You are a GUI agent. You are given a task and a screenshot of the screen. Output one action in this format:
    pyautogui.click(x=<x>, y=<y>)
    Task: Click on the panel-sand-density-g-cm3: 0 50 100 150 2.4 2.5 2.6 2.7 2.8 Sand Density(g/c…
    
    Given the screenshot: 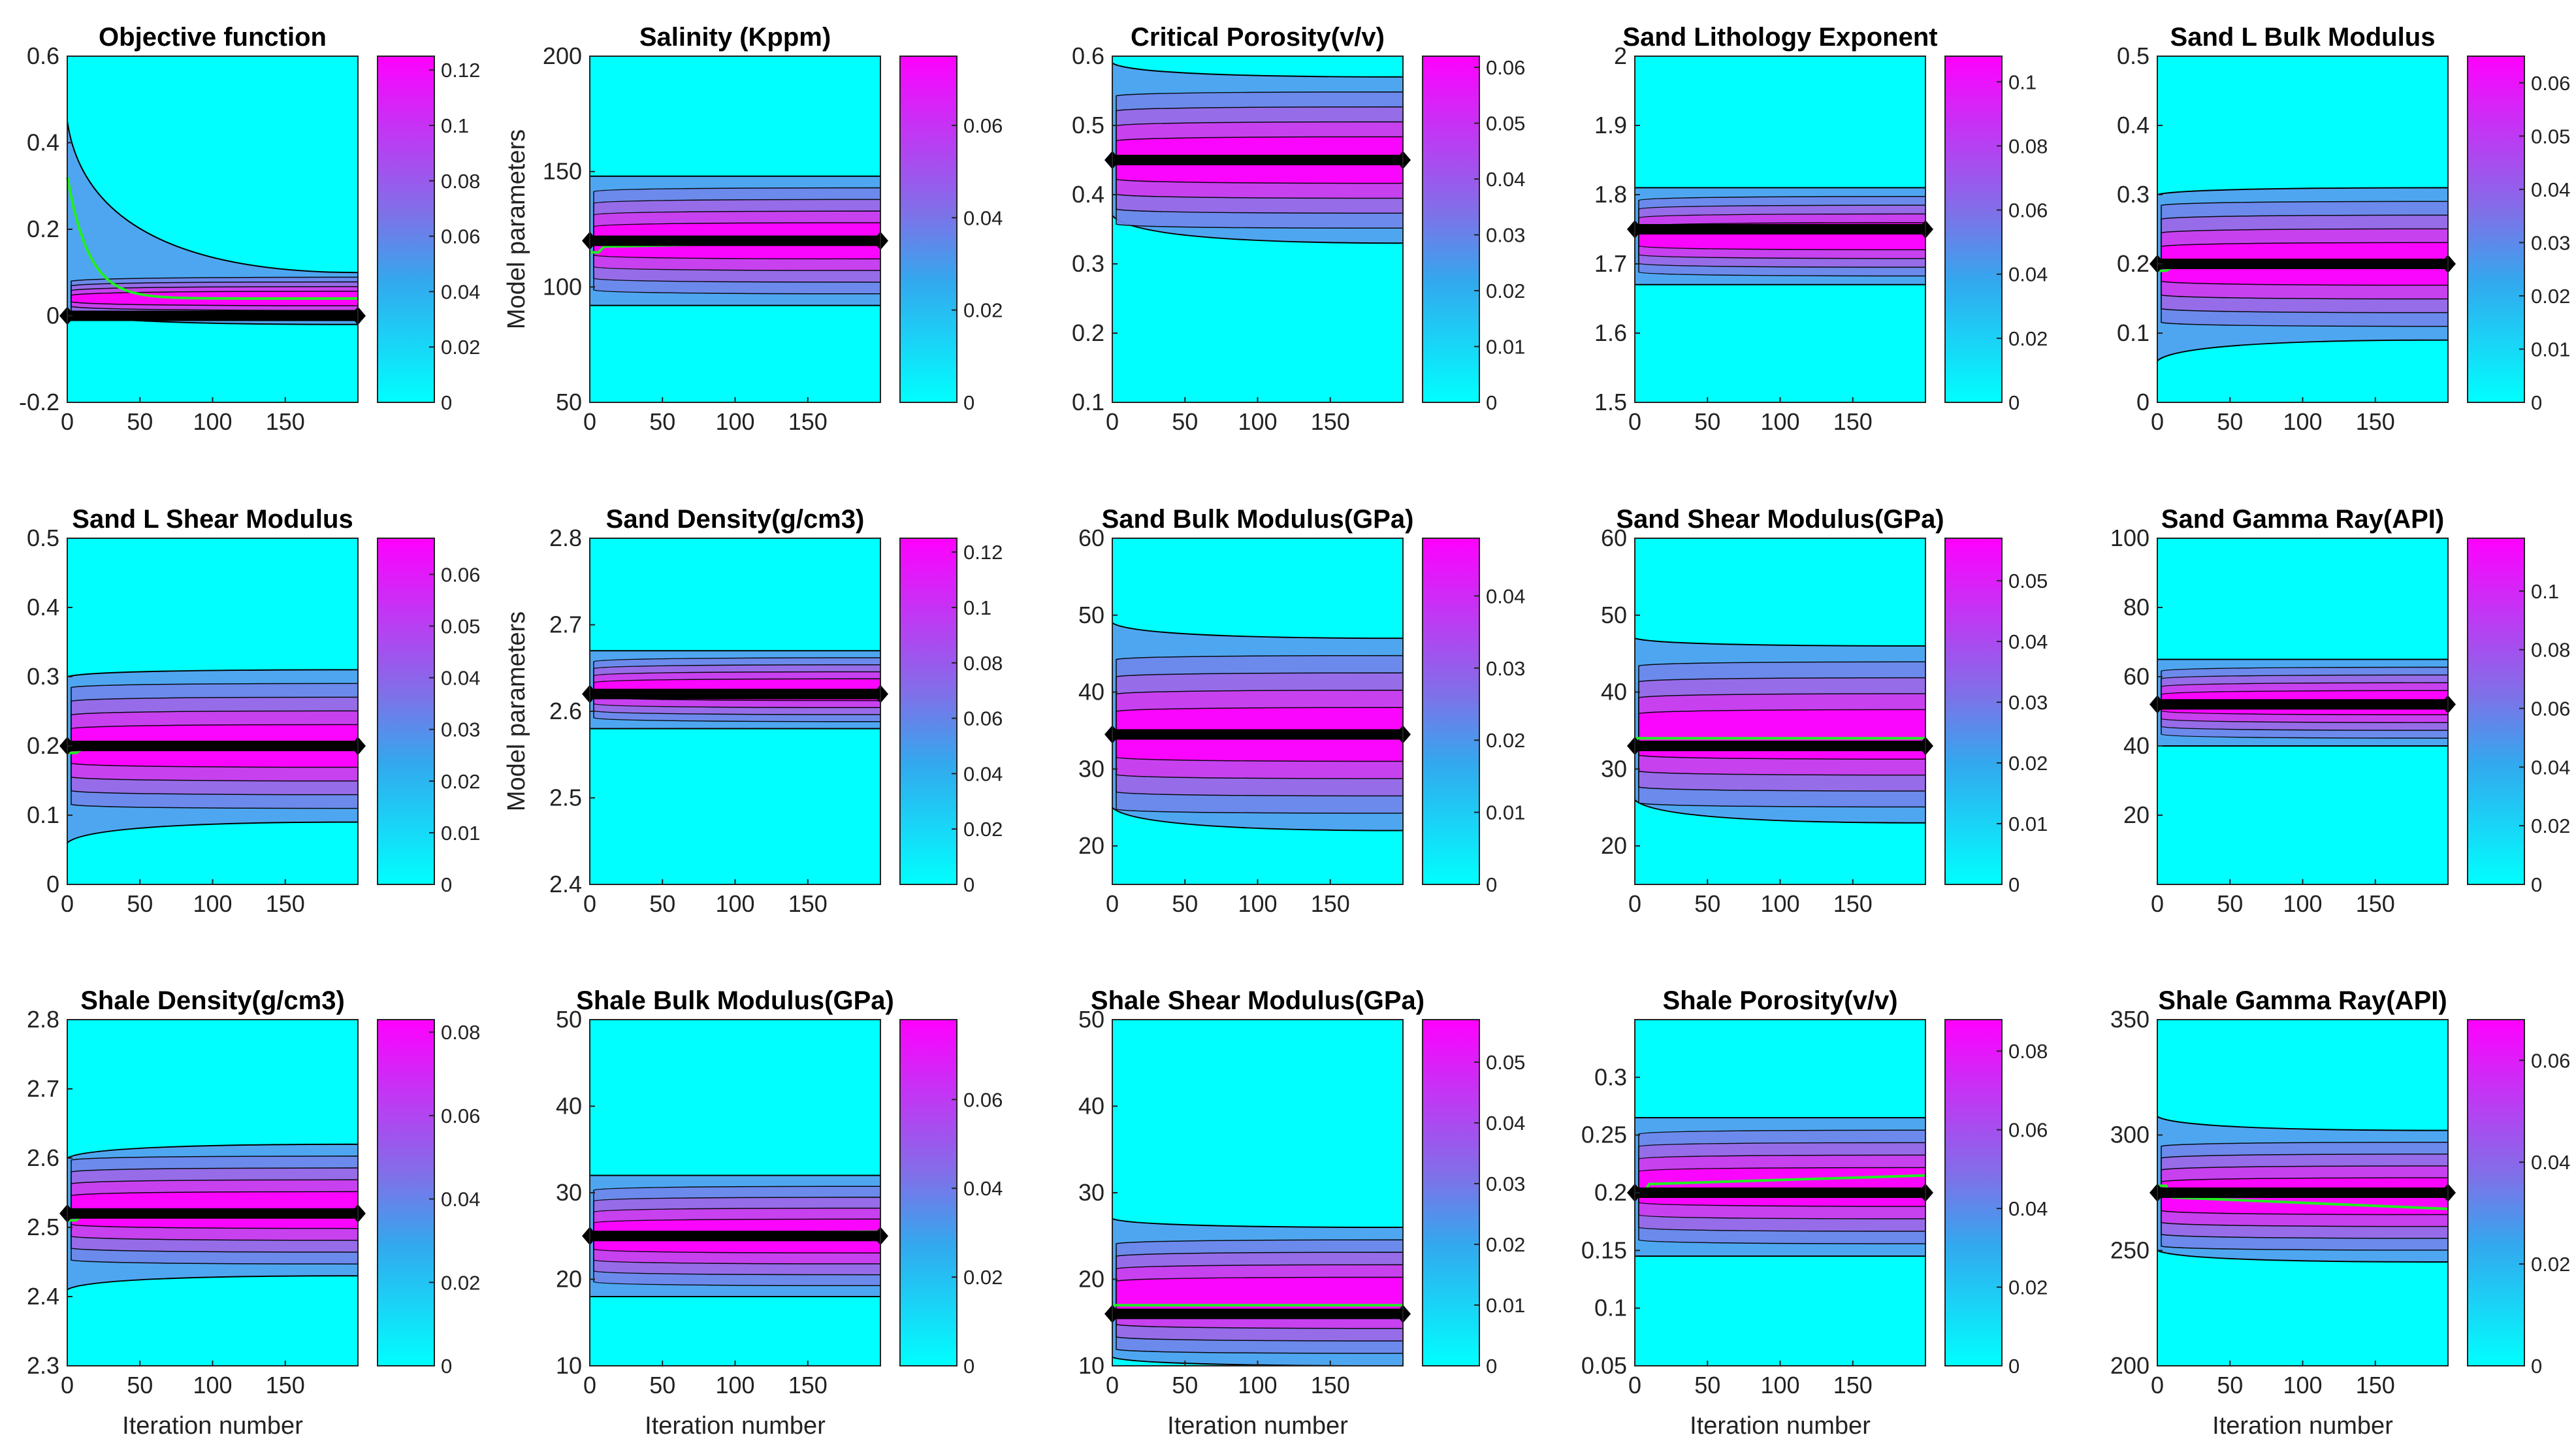 What is the action you would take?
    pyautogui.click(x=753, y=711)
    